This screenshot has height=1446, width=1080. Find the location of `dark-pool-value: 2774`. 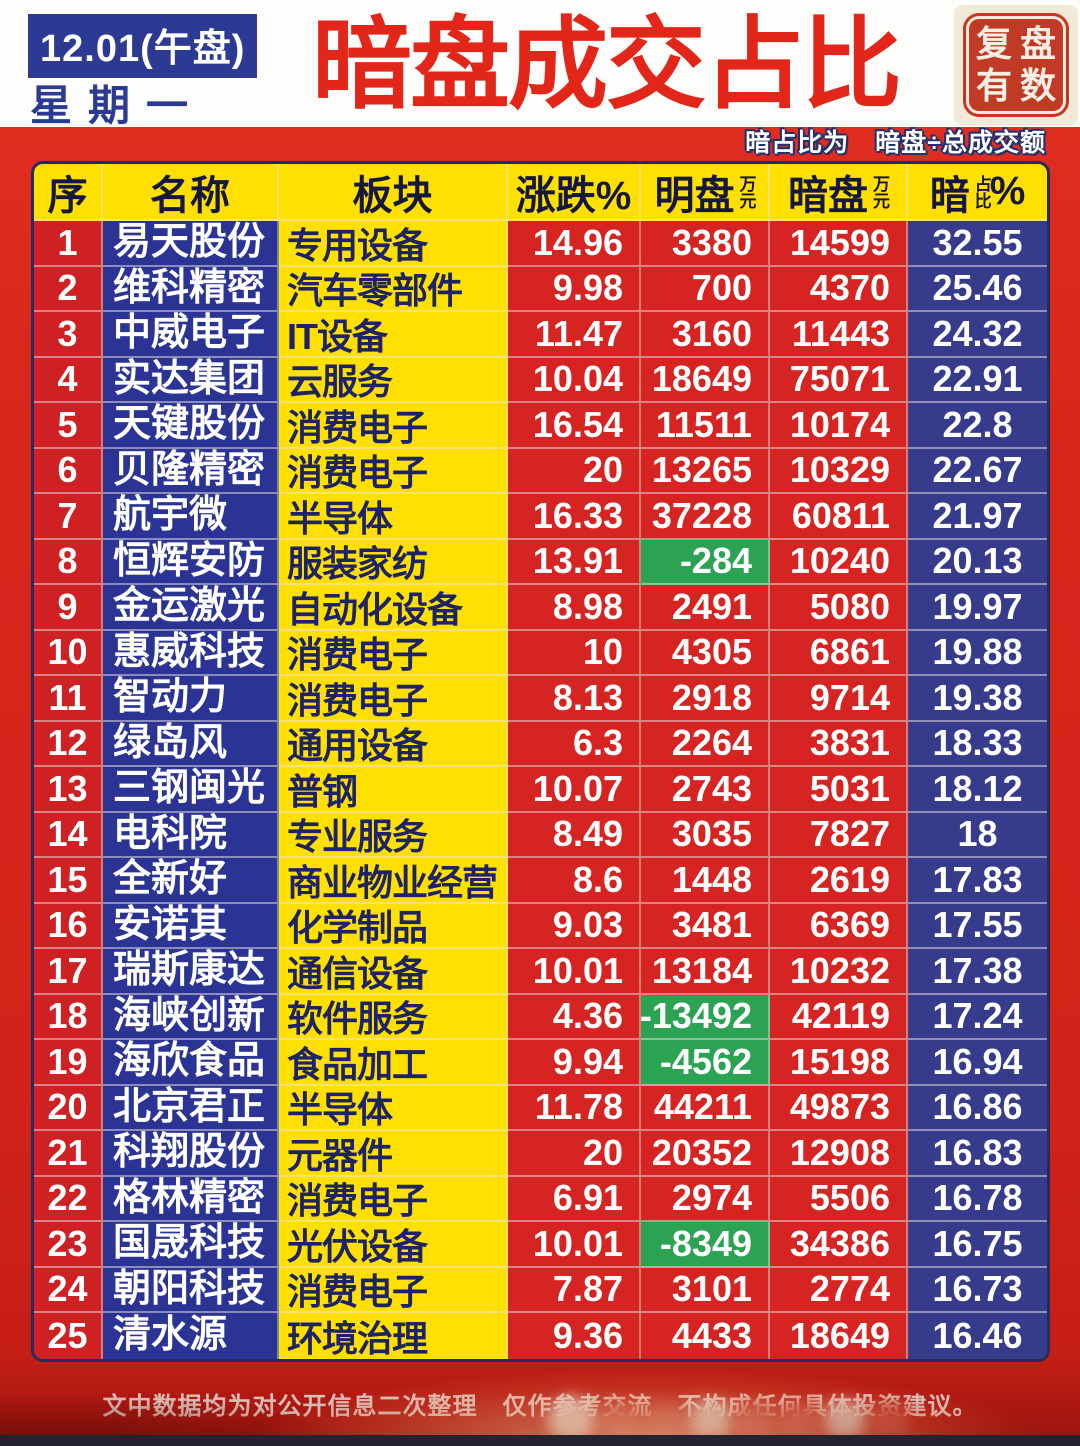

dark-pool-value: 2774 is located at coordinates (839, 1290).